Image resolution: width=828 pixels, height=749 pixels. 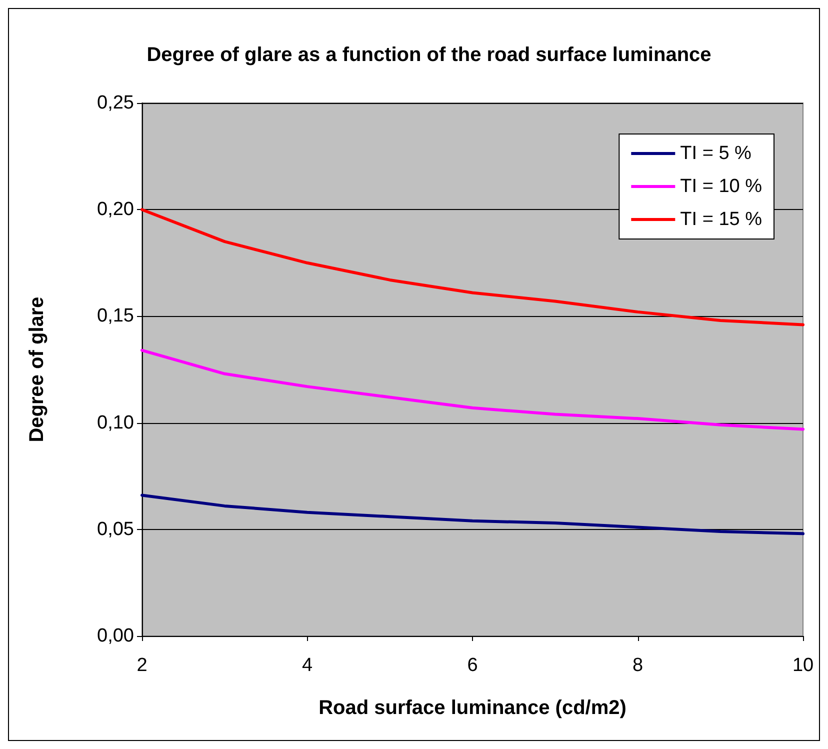 What do you see at coordinates (638, 665) in the screenshot?
I see `x-tick-label: 8` at bounding box center [638, 665].